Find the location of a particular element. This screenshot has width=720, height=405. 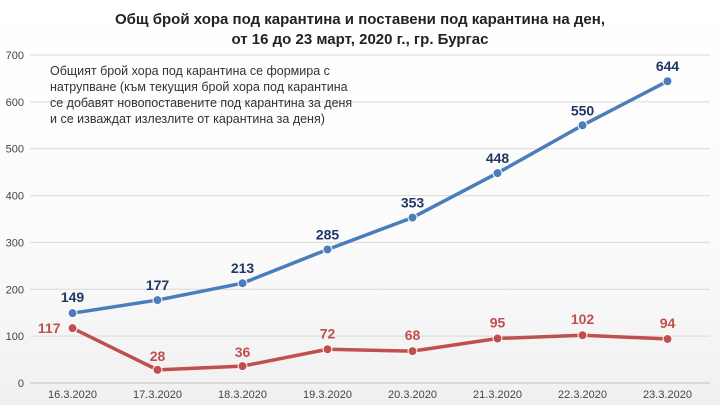

x-tick-label: 16.3.2020 is located at coordinates (72, 395).